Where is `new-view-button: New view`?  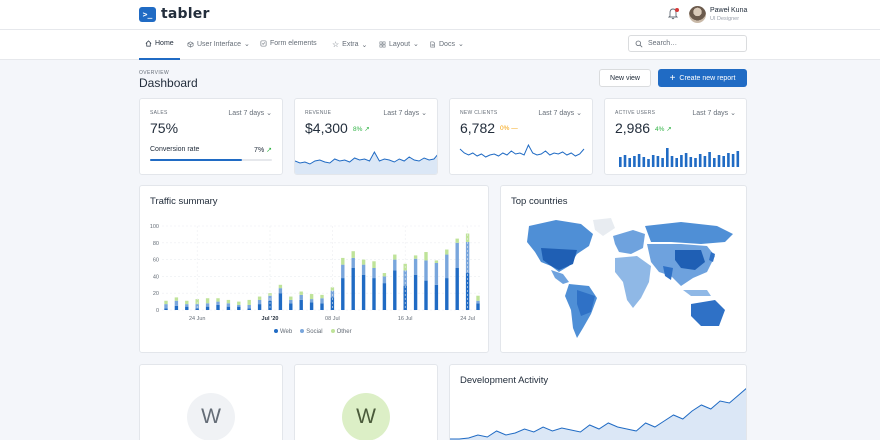
new-view-button: New view is located at coordinates (625, 78).